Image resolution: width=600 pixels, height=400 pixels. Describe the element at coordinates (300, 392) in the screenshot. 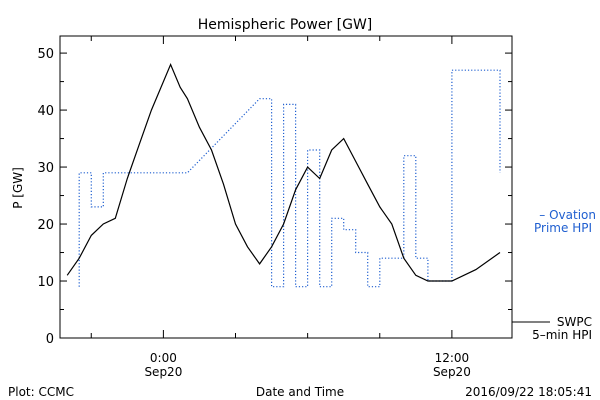

I see `x-axis-label: Date and Time` at that location.